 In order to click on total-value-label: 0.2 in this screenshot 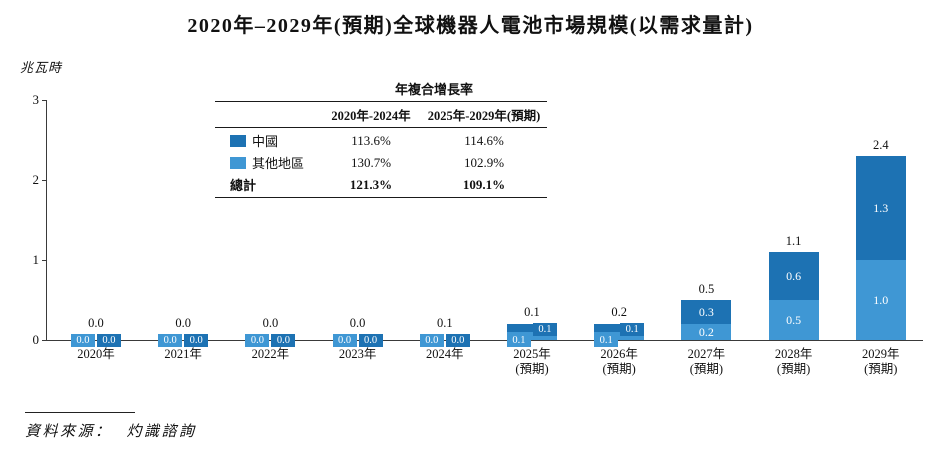, I will do `click(619, 312)`.